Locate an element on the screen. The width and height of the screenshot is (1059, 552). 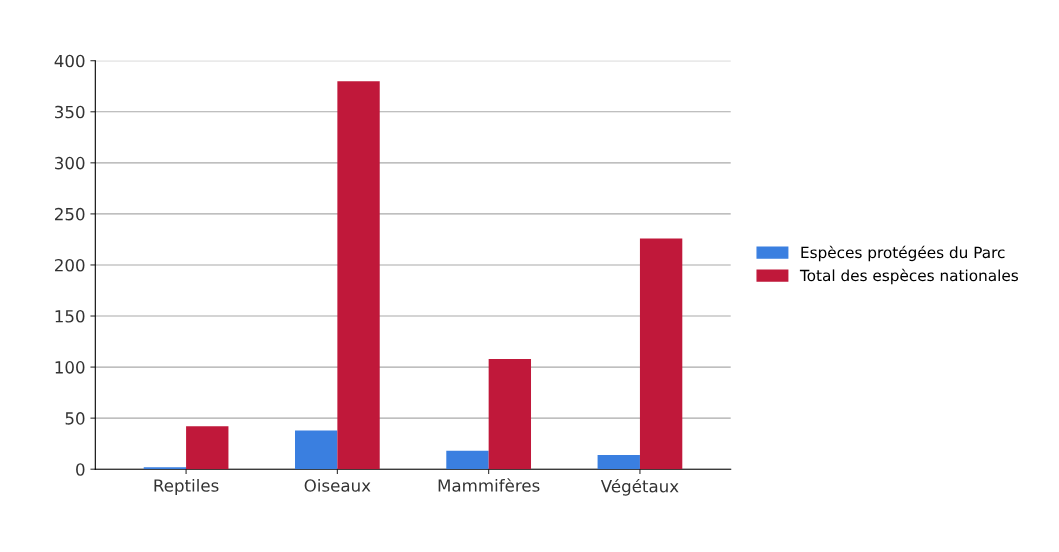
y-tick-label: 200 is located at coordinates (70, 265).